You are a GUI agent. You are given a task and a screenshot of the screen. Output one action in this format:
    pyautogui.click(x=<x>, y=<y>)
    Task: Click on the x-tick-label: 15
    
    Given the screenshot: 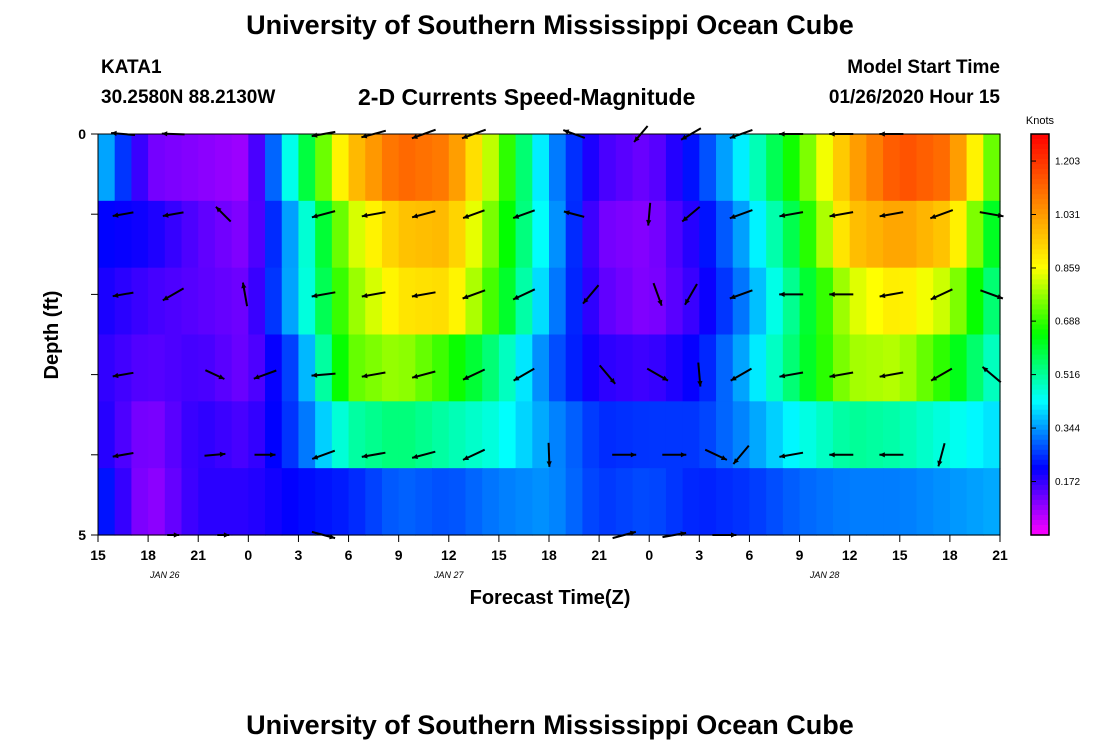 What is the action you would take?
    pyautogui.click(x=900, y=555)
    